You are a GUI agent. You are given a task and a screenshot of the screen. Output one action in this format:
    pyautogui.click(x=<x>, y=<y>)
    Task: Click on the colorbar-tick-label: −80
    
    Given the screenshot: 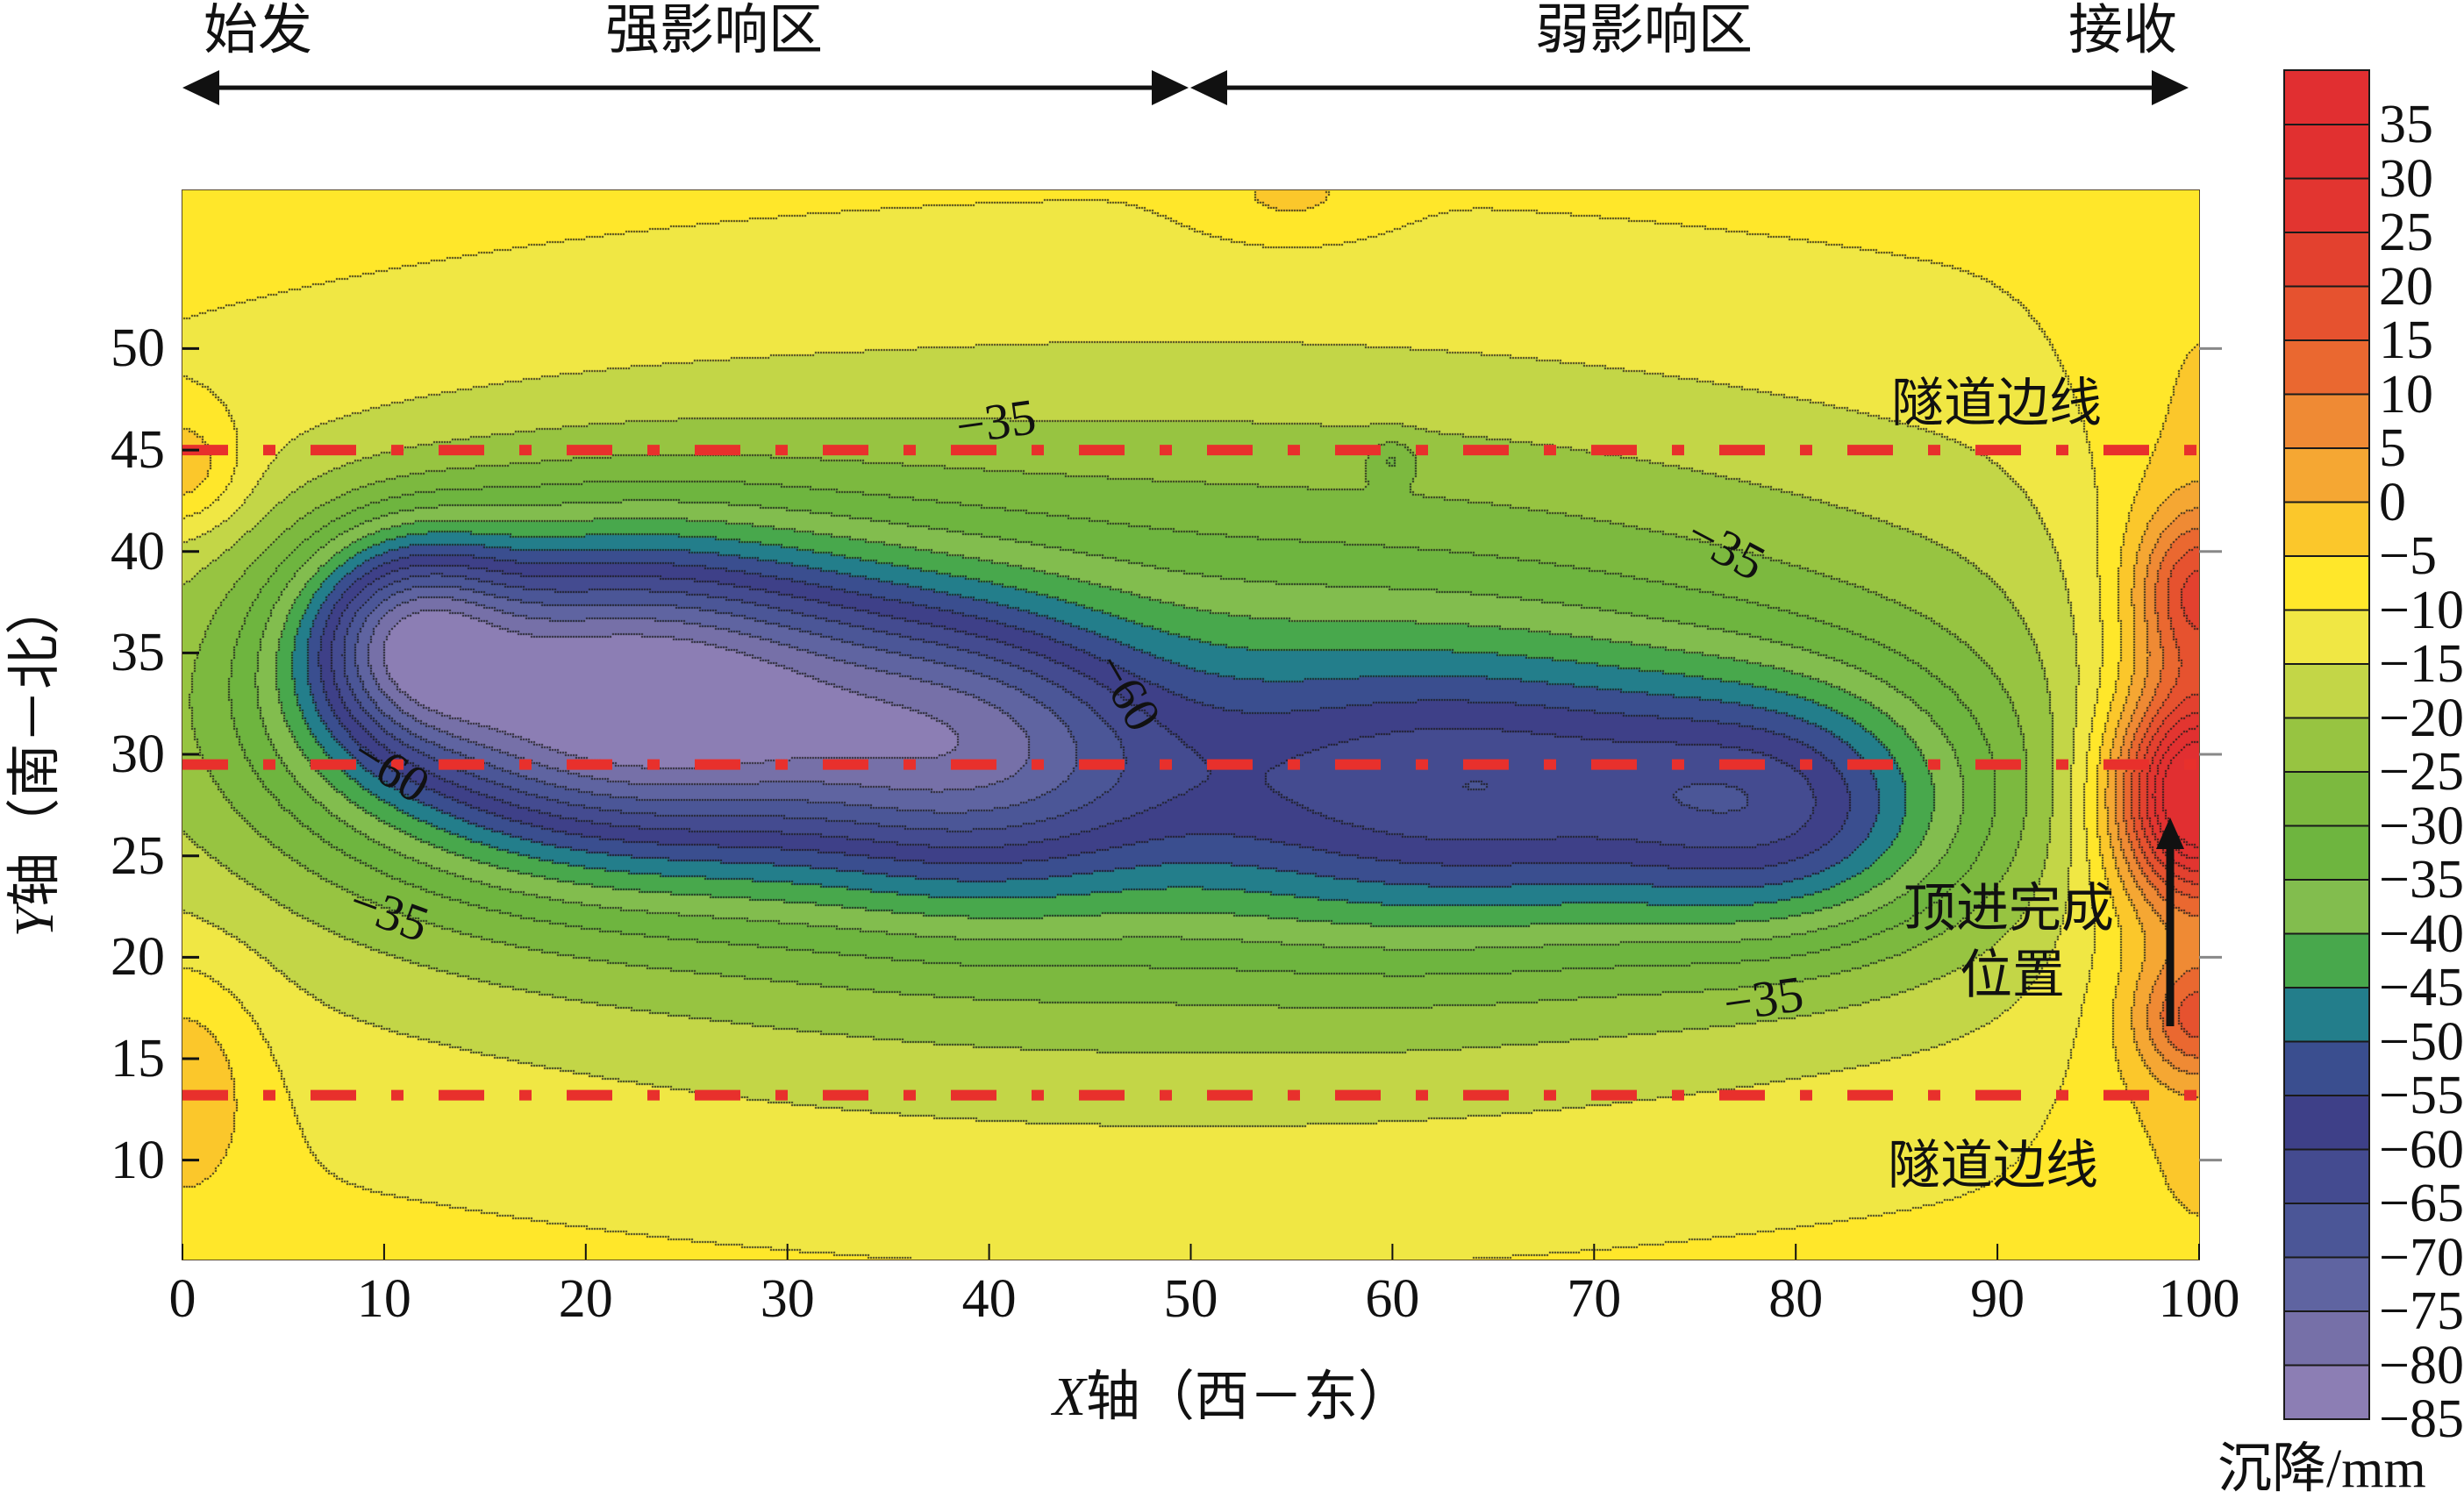 What is the action you would take?
    pyautogui.click(x=2421, y=1365)
    